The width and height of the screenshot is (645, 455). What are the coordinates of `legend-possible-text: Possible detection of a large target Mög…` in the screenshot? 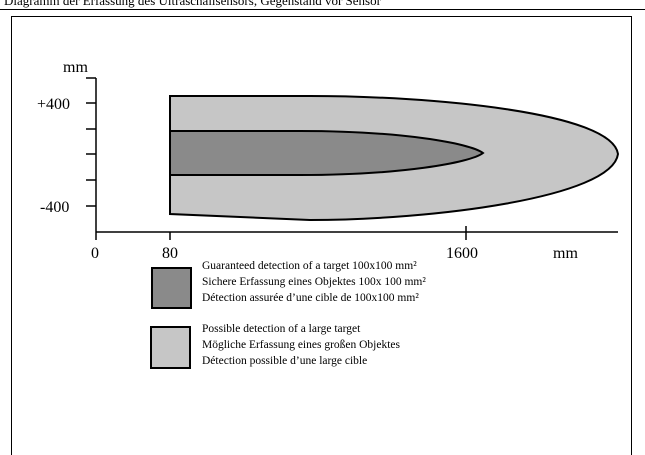 It's located at (301, 345).